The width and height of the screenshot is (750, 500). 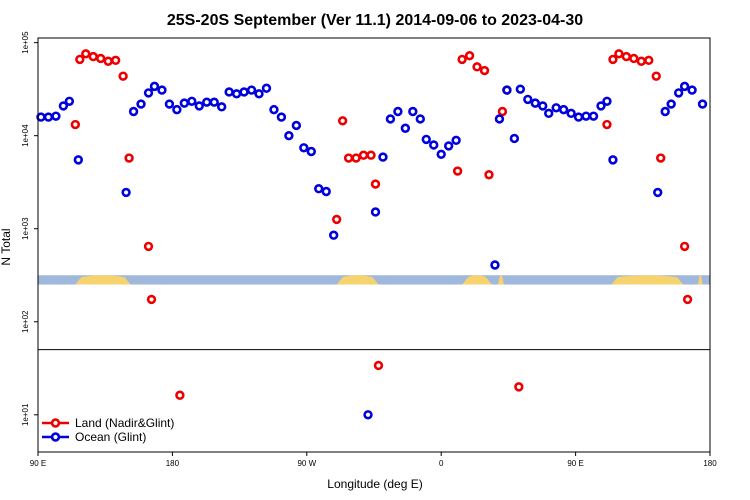 What do you see at coordinates (373, 460) in the screenshot?
I see `x-axis: 90 E 180 90 W 0 90 E 180` at bounding box center [373, 460].